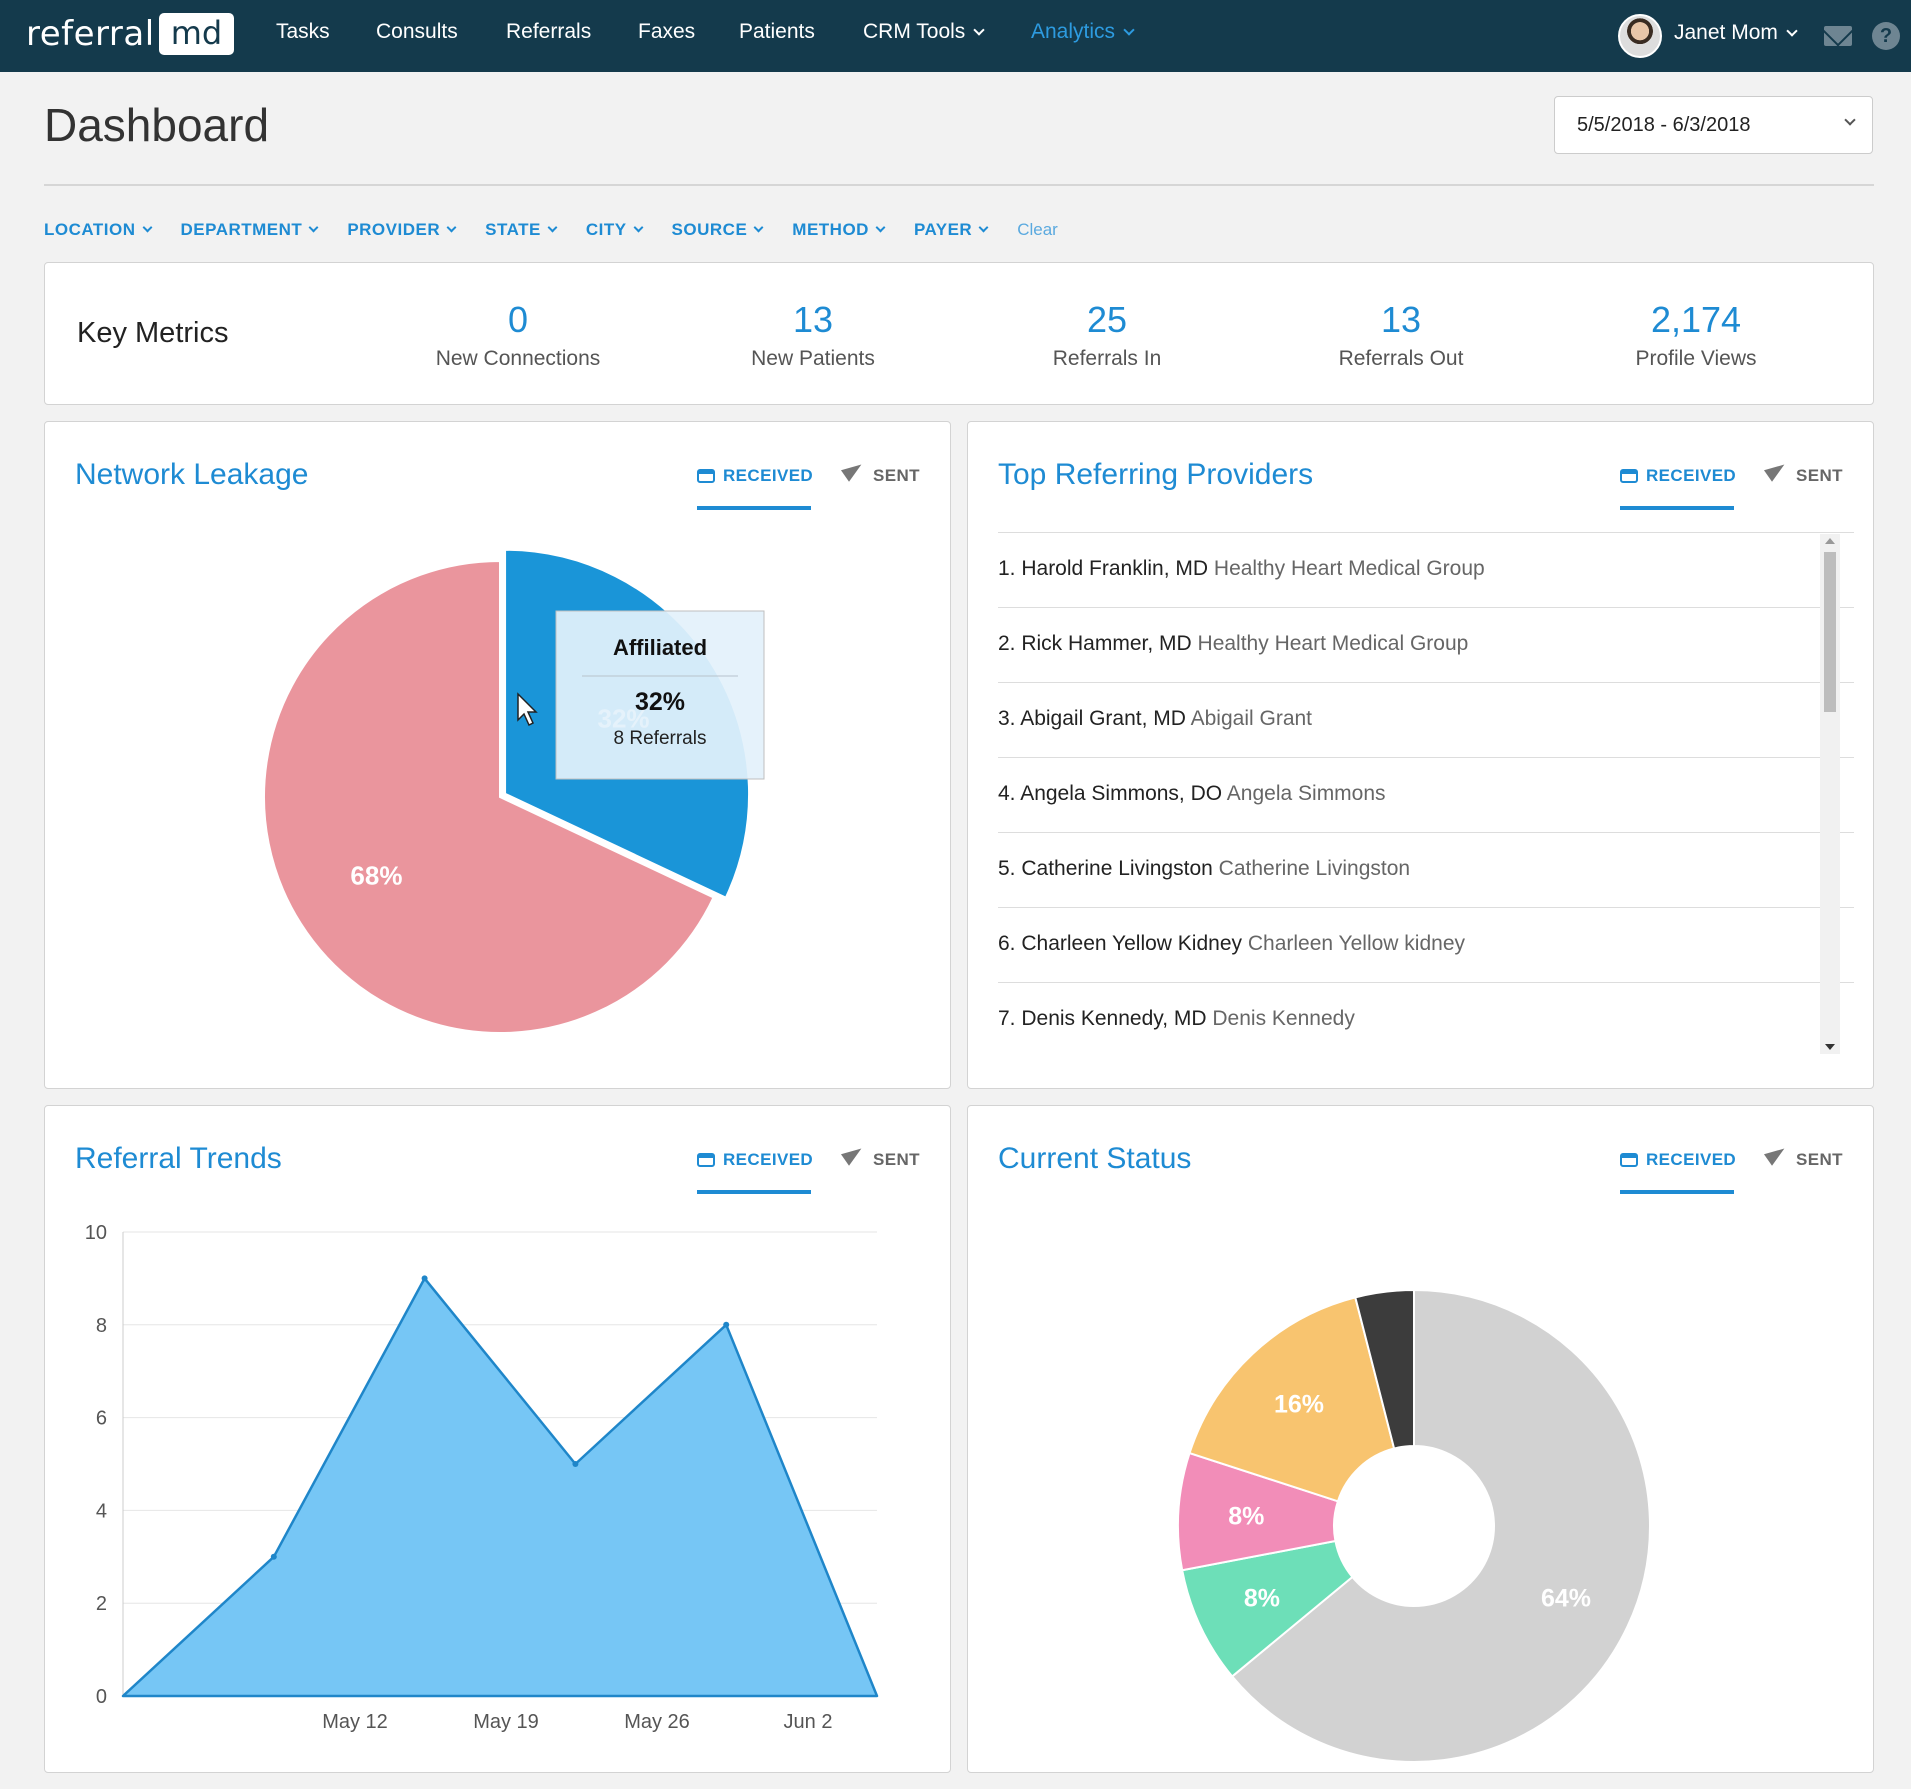 The height and width of the screenshot is (1789, 1911). What do you see at coordinates (1830, 794) in the screenshot?
I see `providers-scrollbar` at bounding box center [1830, 794].